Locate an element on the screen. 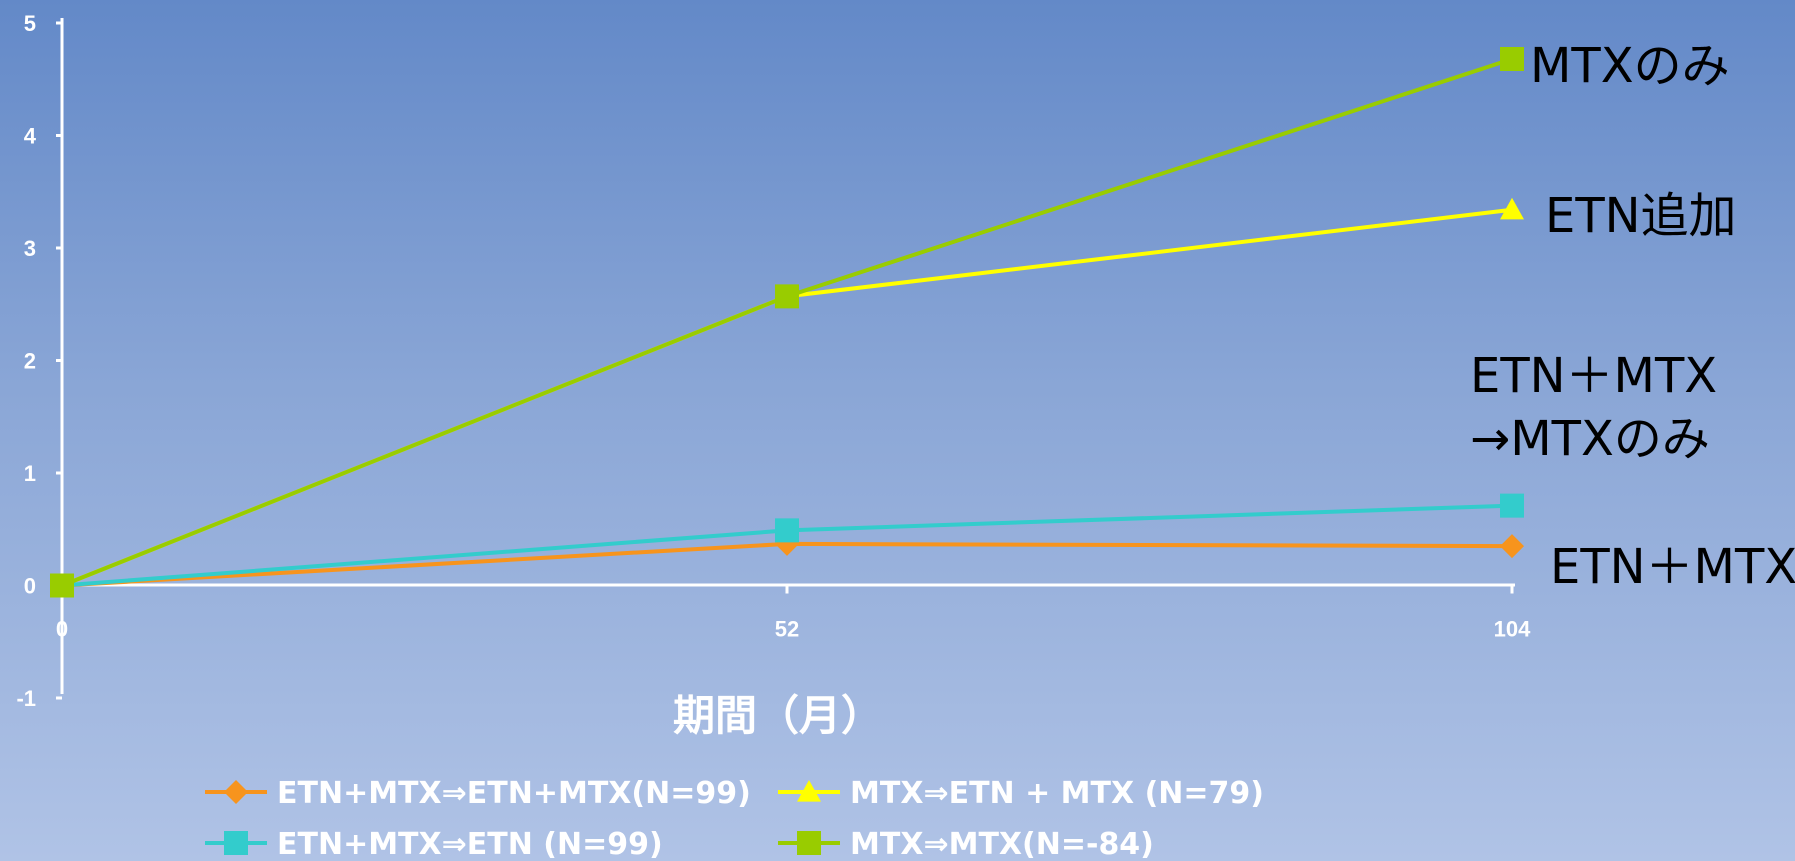  legend-entry: ETN+MTX⇒ETN+MTX(N=99) is located at coordinates (478, 793).